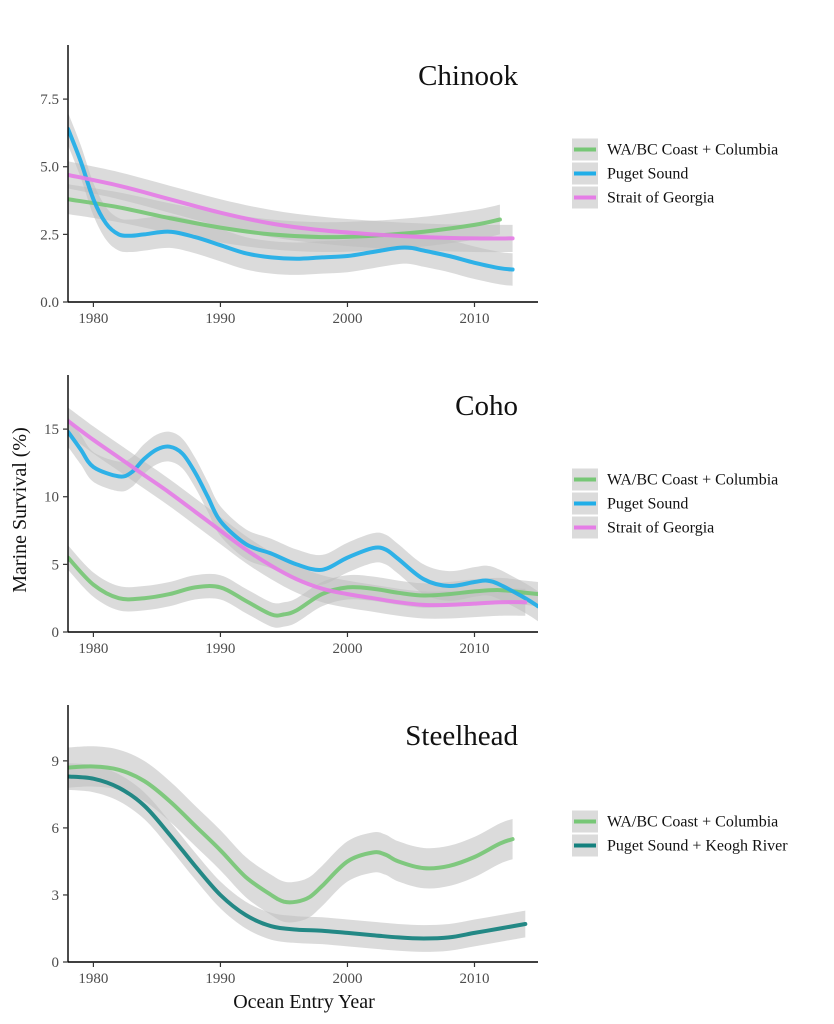 The width and height of the screenshot is (834, 1024). I want to click on y-tick-label: 10, so click(51, 498).